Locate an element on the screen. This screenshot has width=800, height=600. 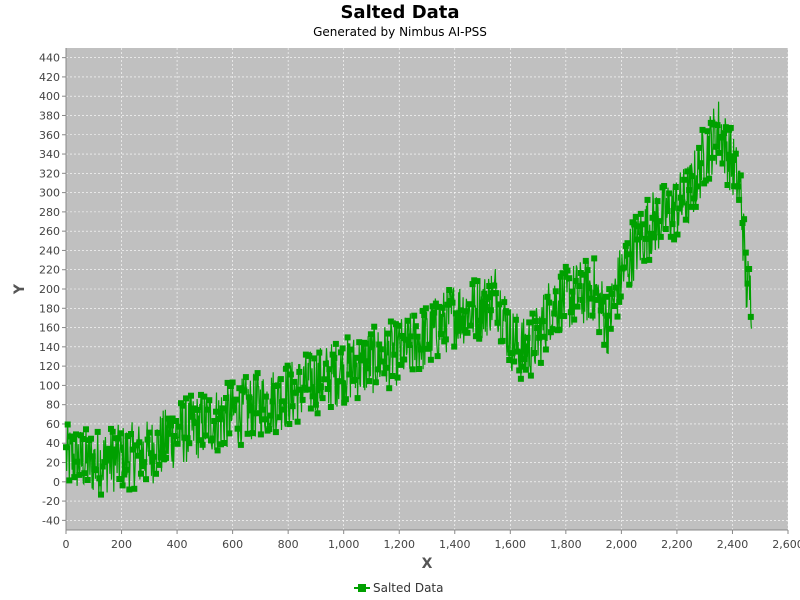
y-tick-label: 40 is located at coordinates (53, 443).